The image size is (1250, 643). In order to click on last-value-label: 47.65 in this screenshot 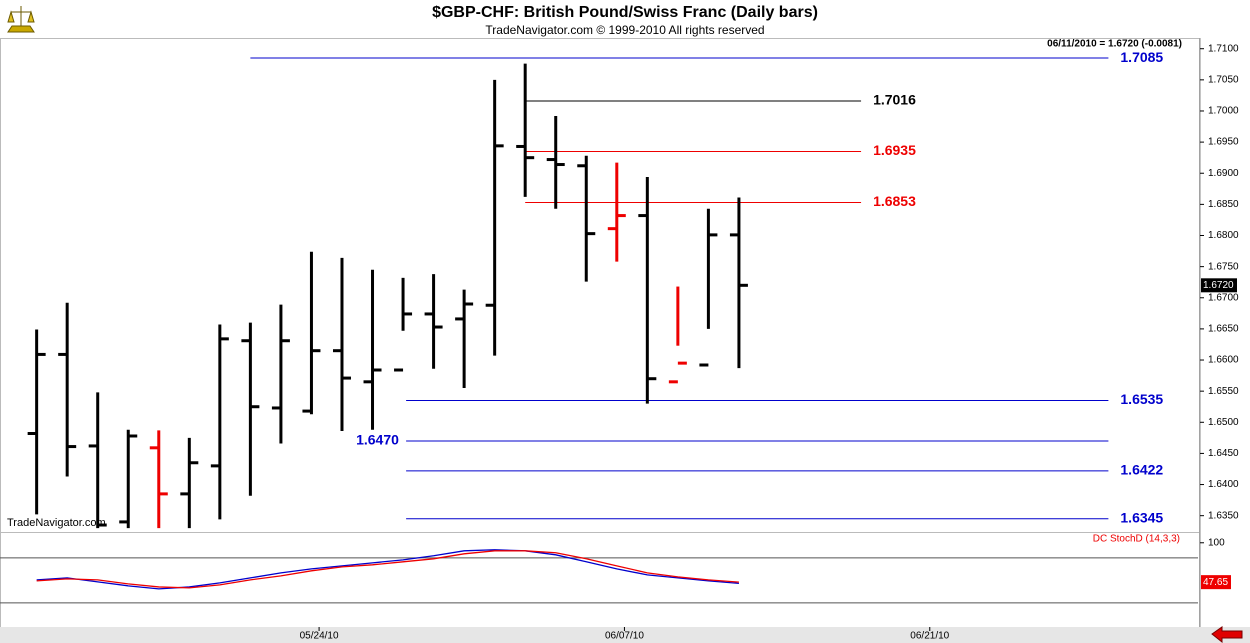, I will do `click(1215, 582)`.